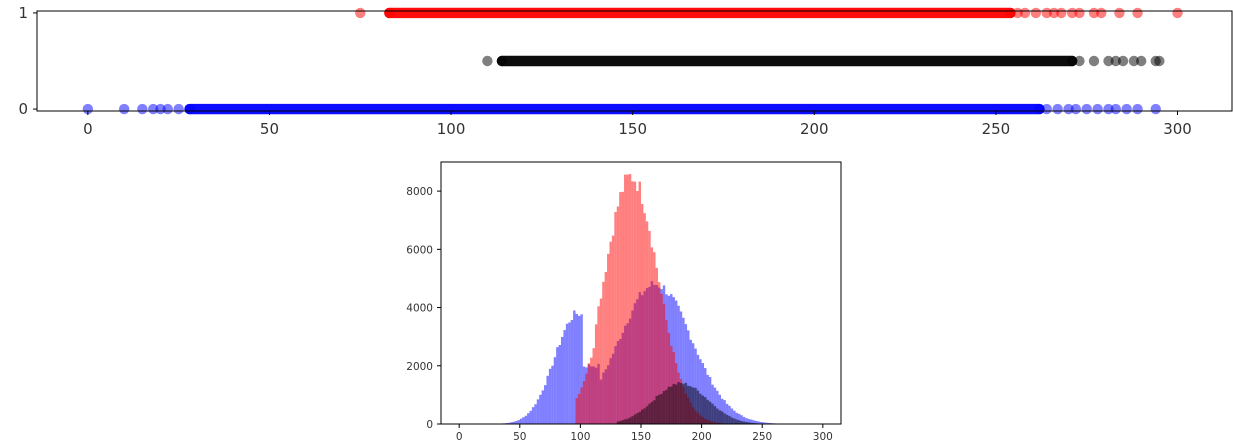  Describe the element at coordinates (23, 109) in the screenshot. I see `y-tick-label: 0` at that location.